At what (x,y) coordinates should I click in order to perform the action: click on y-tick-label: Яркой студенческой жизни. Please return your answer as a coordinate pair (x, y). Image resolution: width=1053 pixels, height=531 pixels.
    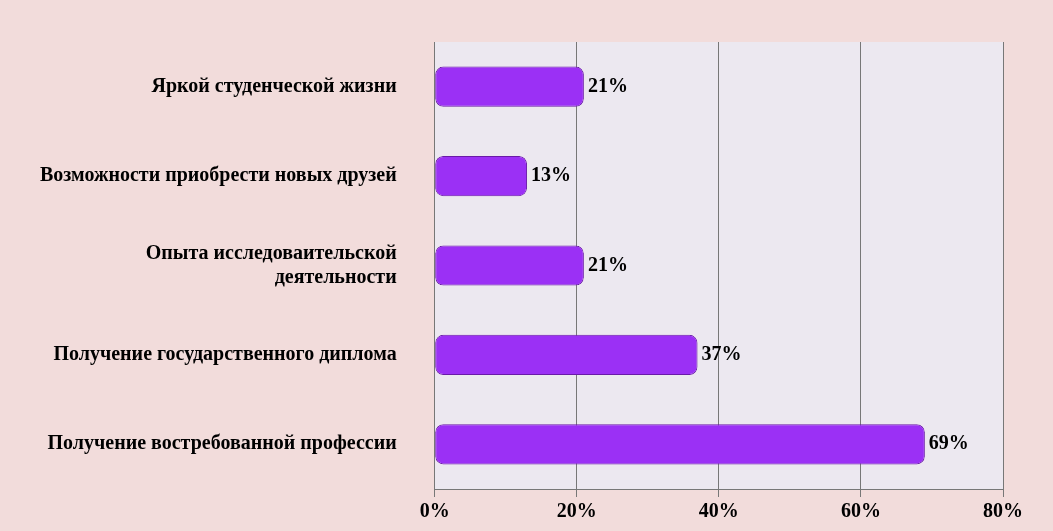
    Looking at the image, I should click on (274, 85).